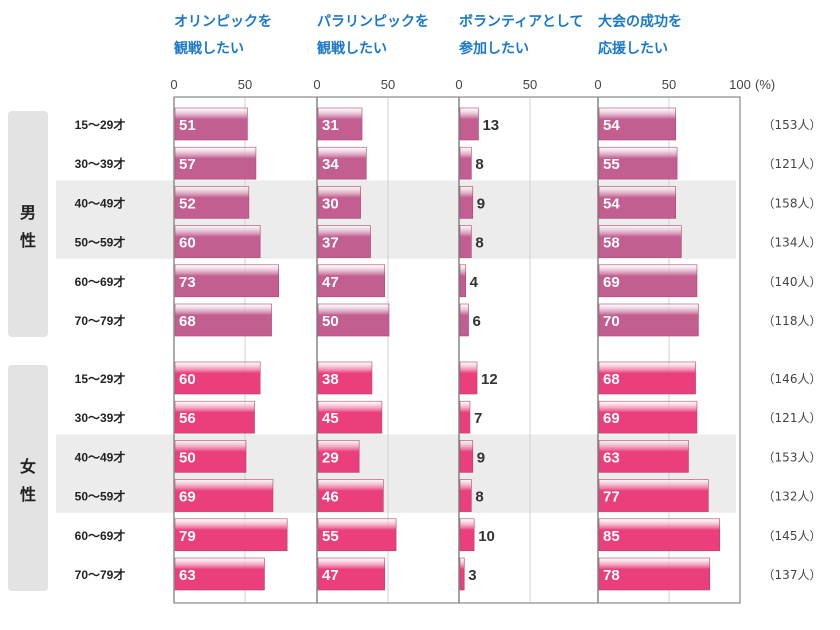 Image resolution: width=840 pixels, height=630 pixels. I want to click on sample-size-label: （158人）, so click(792, 203).